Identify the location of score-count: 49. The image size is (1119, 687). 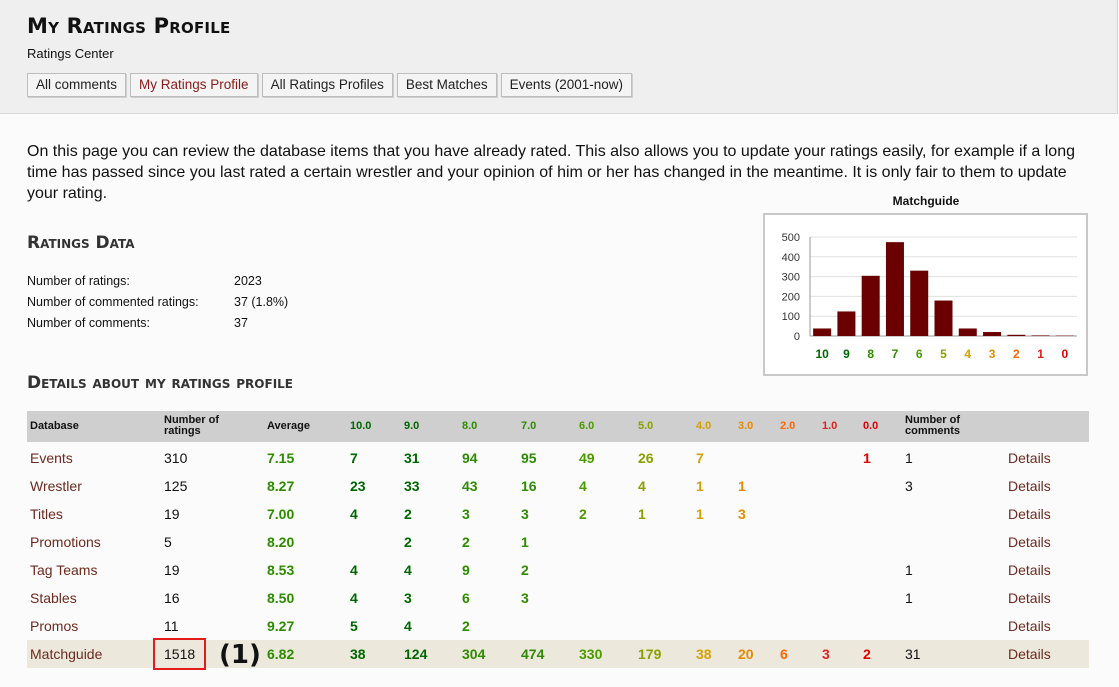
(587, 458).